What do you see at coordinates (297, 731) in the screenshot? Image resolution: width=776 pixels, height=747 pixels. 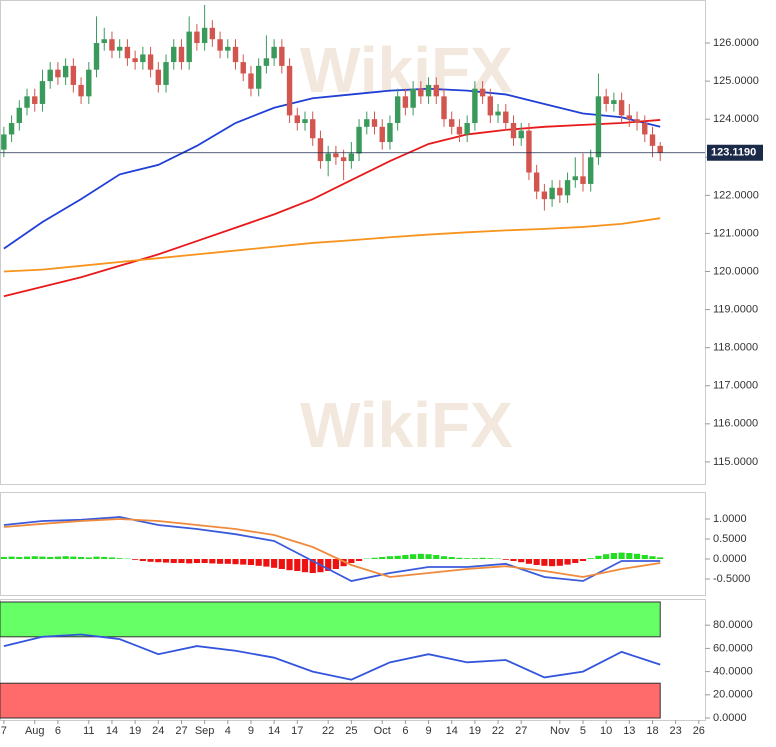 I see `x-tick-label: 17` at bounding box center [297, 731].